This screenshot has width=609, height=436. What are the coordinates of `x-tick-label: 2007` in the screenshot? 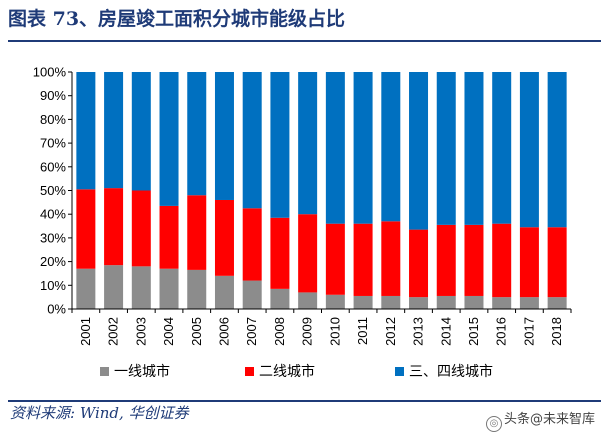 It's located at (251, 331).